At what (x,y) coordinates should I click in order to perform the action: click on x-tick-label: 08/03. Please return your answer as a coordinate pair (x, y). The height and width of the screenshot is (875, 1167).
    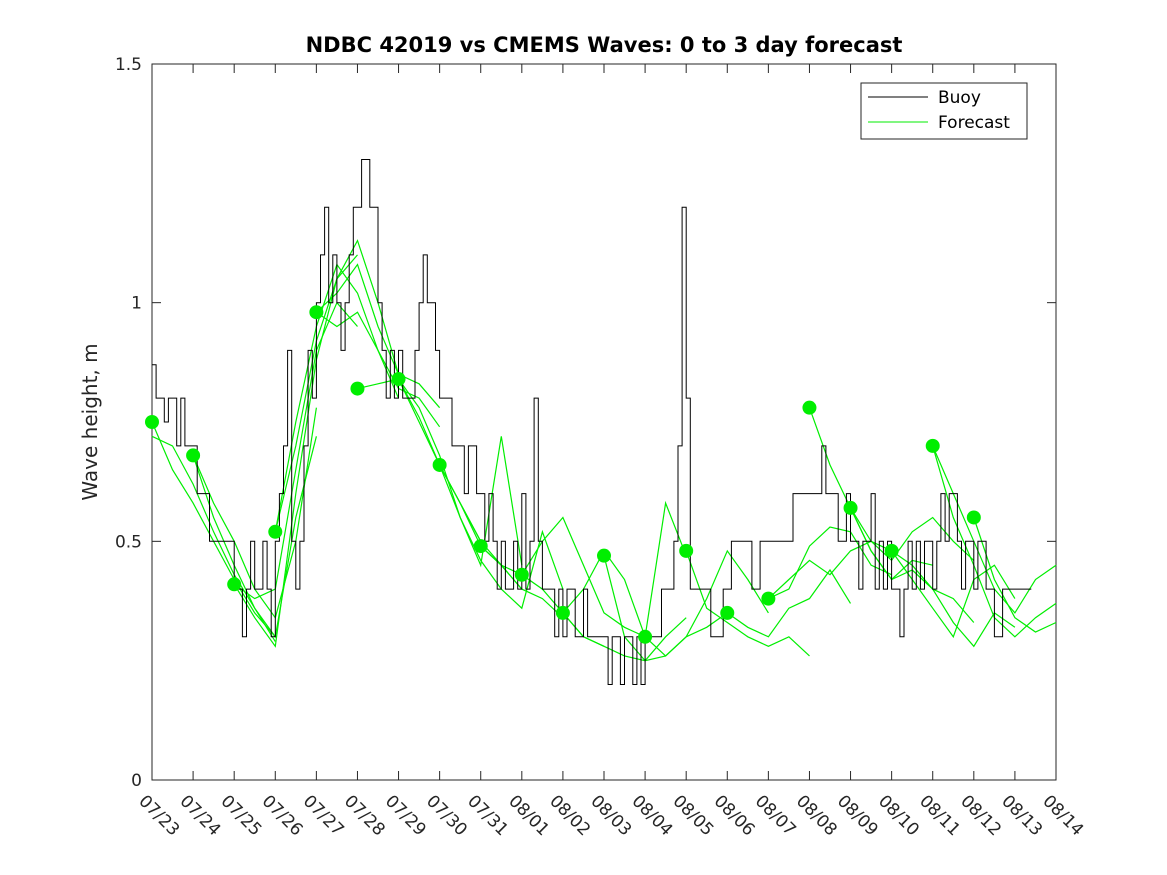
    Looking at the image, I should click on (610, 815).